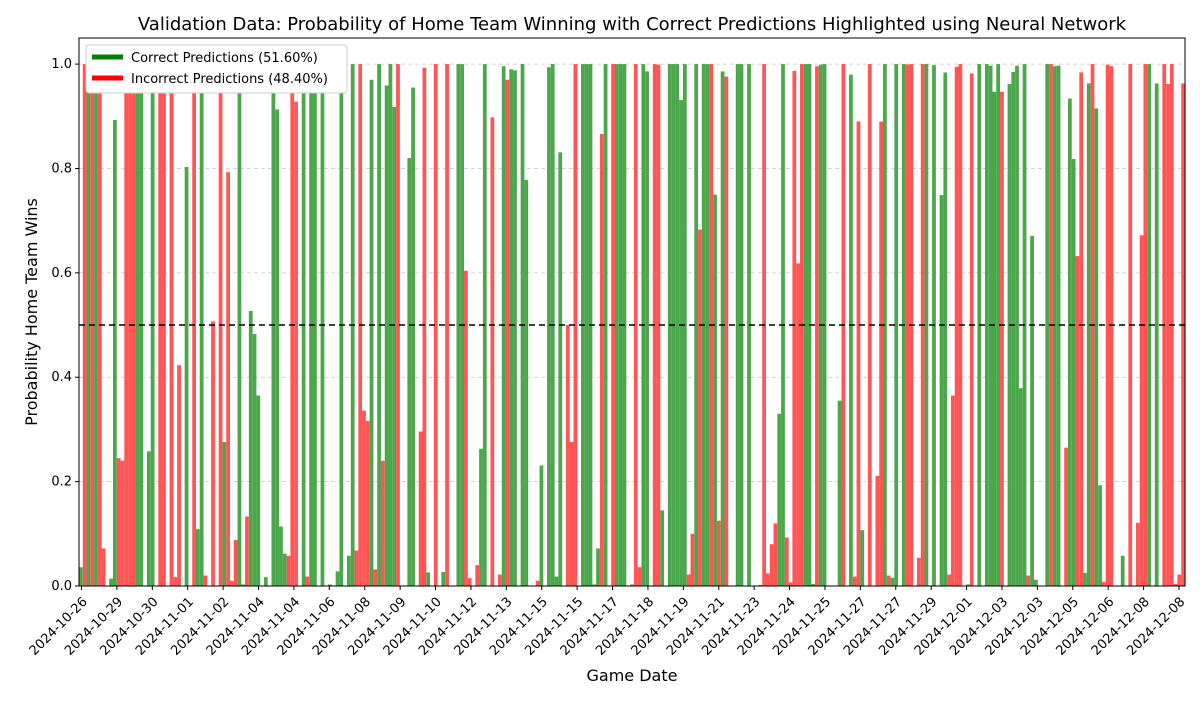 Image resolution: width=1200 pixels, height=704 pixels. Describe the element at coordinates (65, 325) in the screenshot. I see `y-axis: 0.0 0.2 0.4 0.6 0.8 1.0` at that location.